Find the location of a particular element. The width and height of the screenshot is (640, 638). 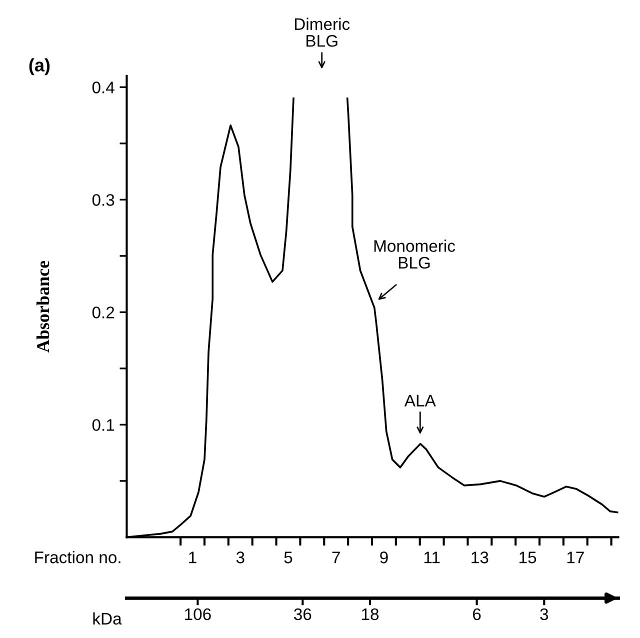

x-tick-label: 9 is located at coordinates (384, 558).